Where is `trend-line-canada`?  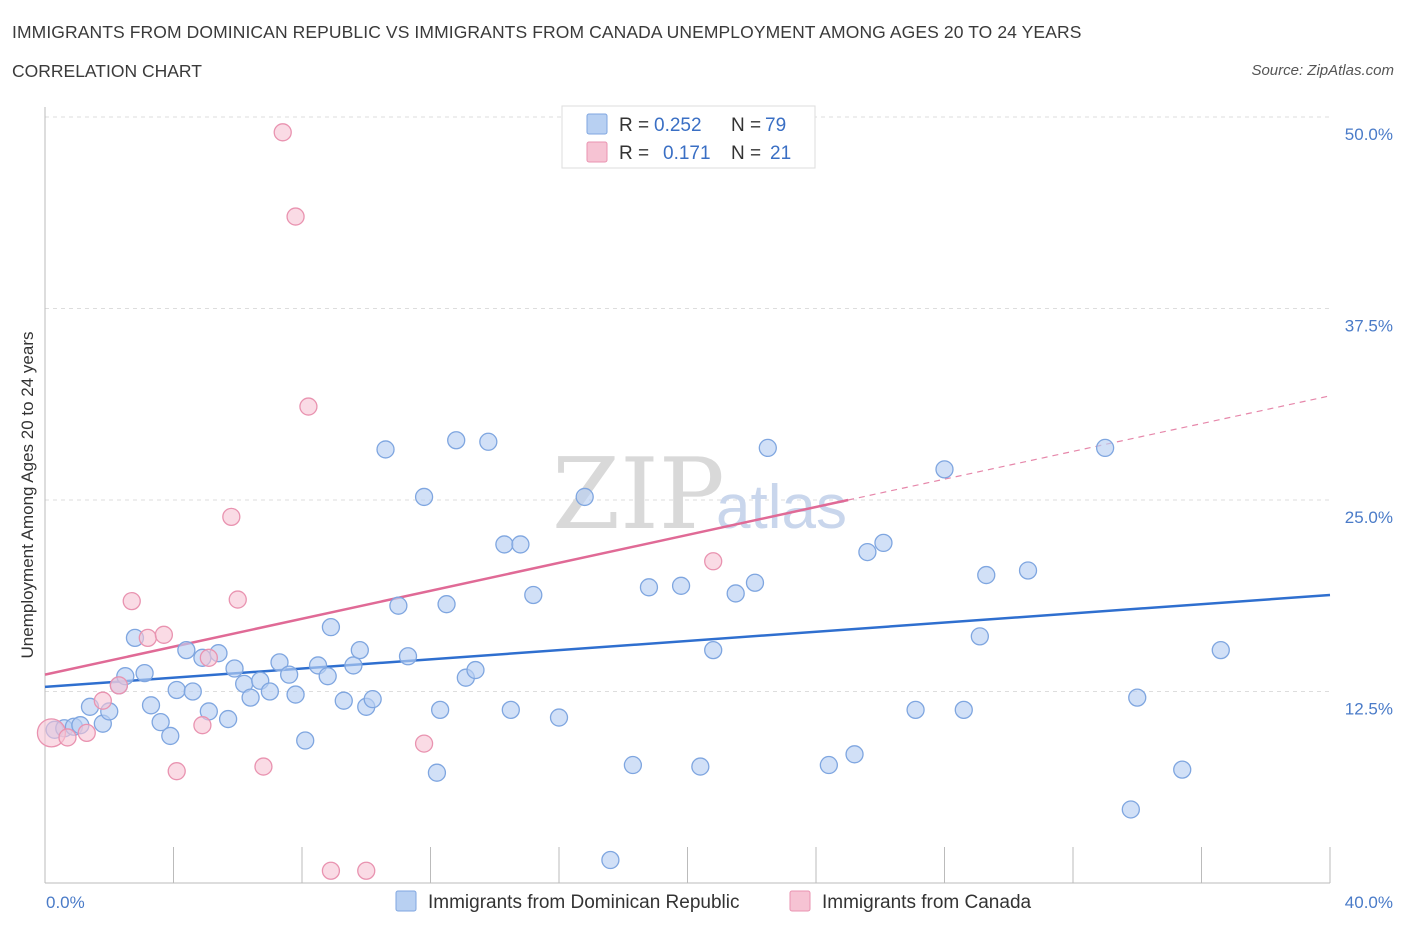
trend-line-canada is located at coordinates (446, 587).